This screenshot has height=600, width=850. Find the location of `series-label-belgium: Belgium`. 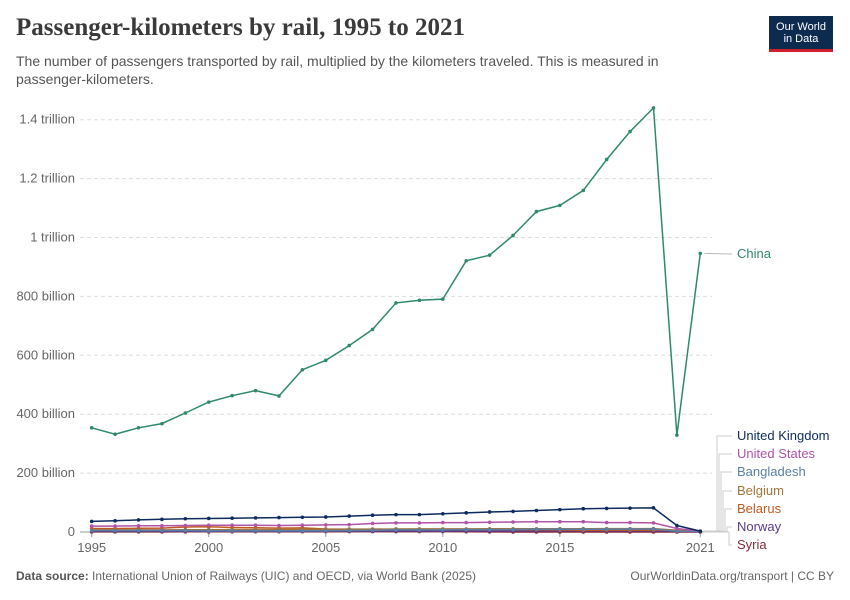

series-label-belgium: Belgium is located at coordinates (760, 490).